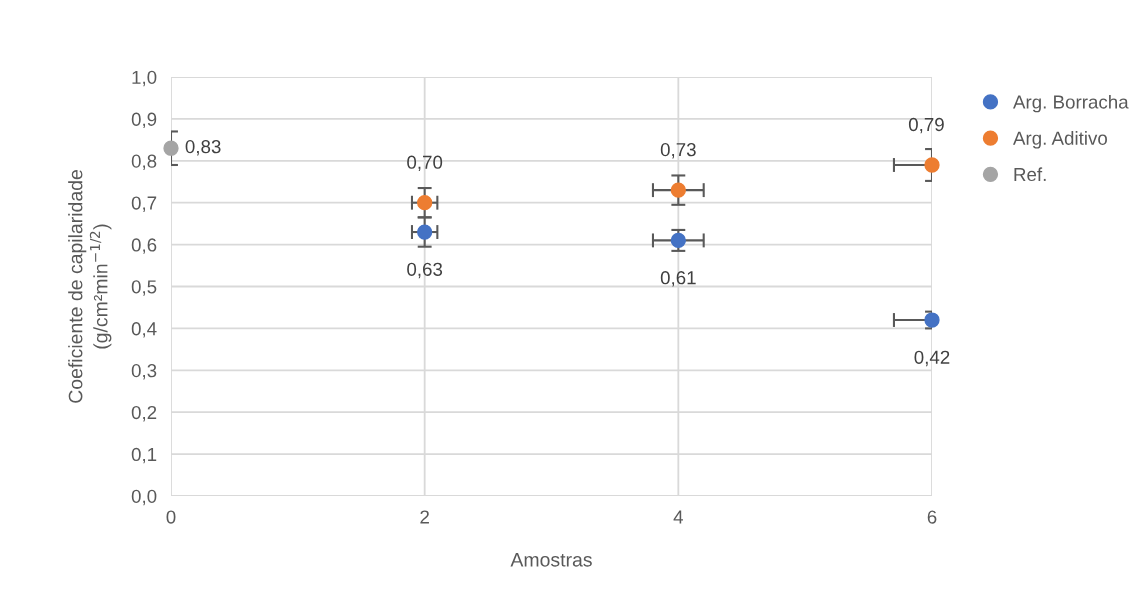 The height and width of the screenshot is (607, 1139). I want to click on data-label: 0,61, so click(678, 279).